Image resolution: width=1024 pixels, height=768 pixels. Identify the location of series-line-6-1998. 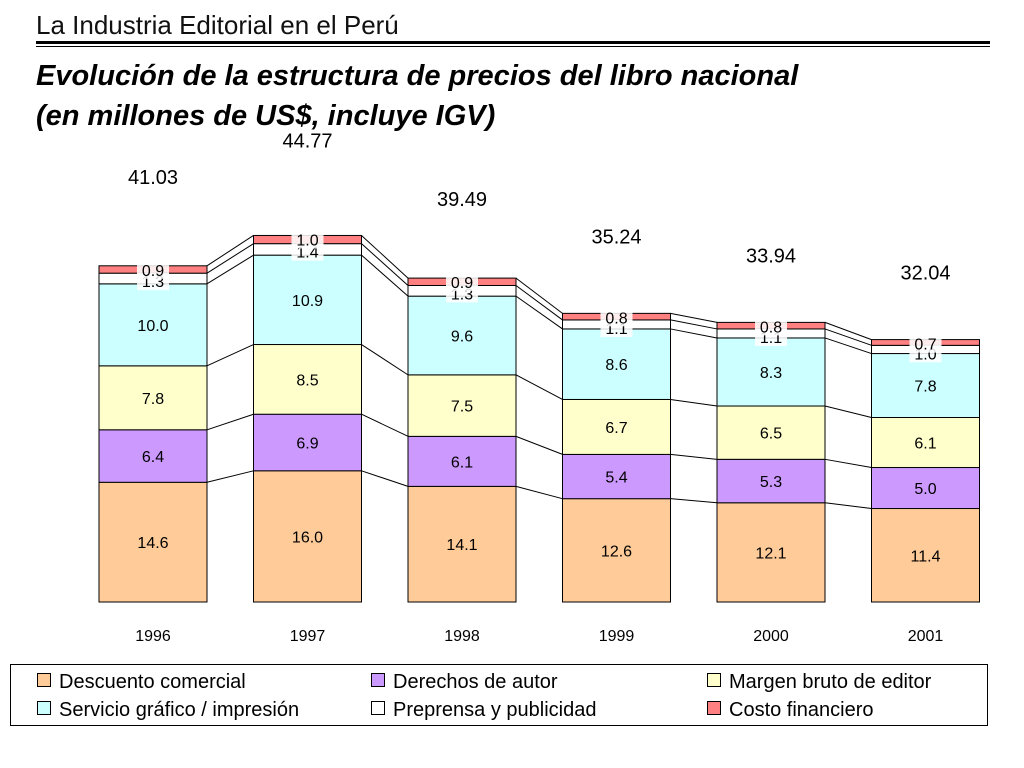
(539, 295).